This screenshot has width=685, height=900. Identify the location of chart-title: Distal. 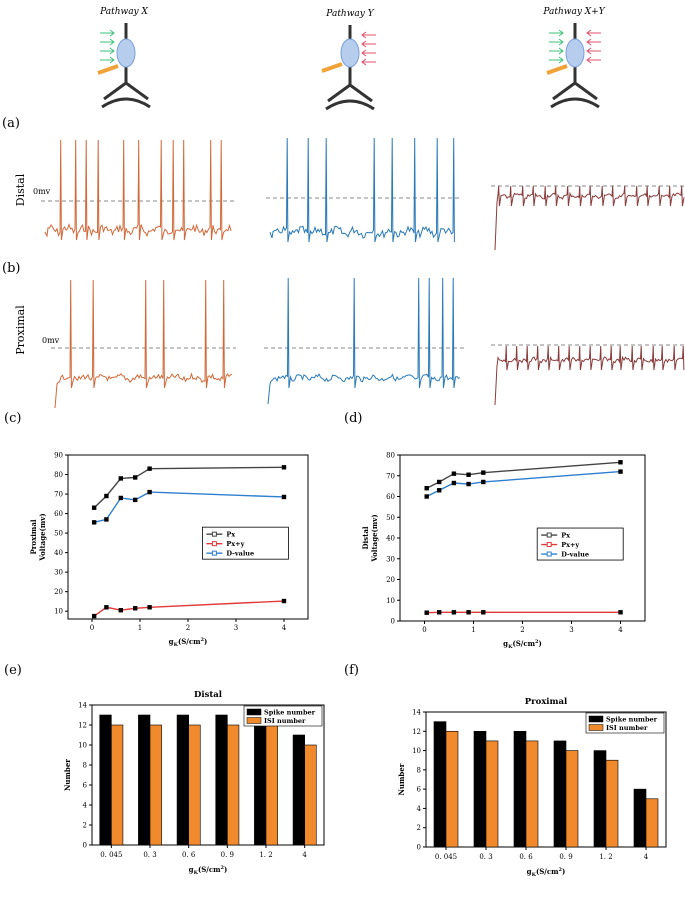
(208, 695).